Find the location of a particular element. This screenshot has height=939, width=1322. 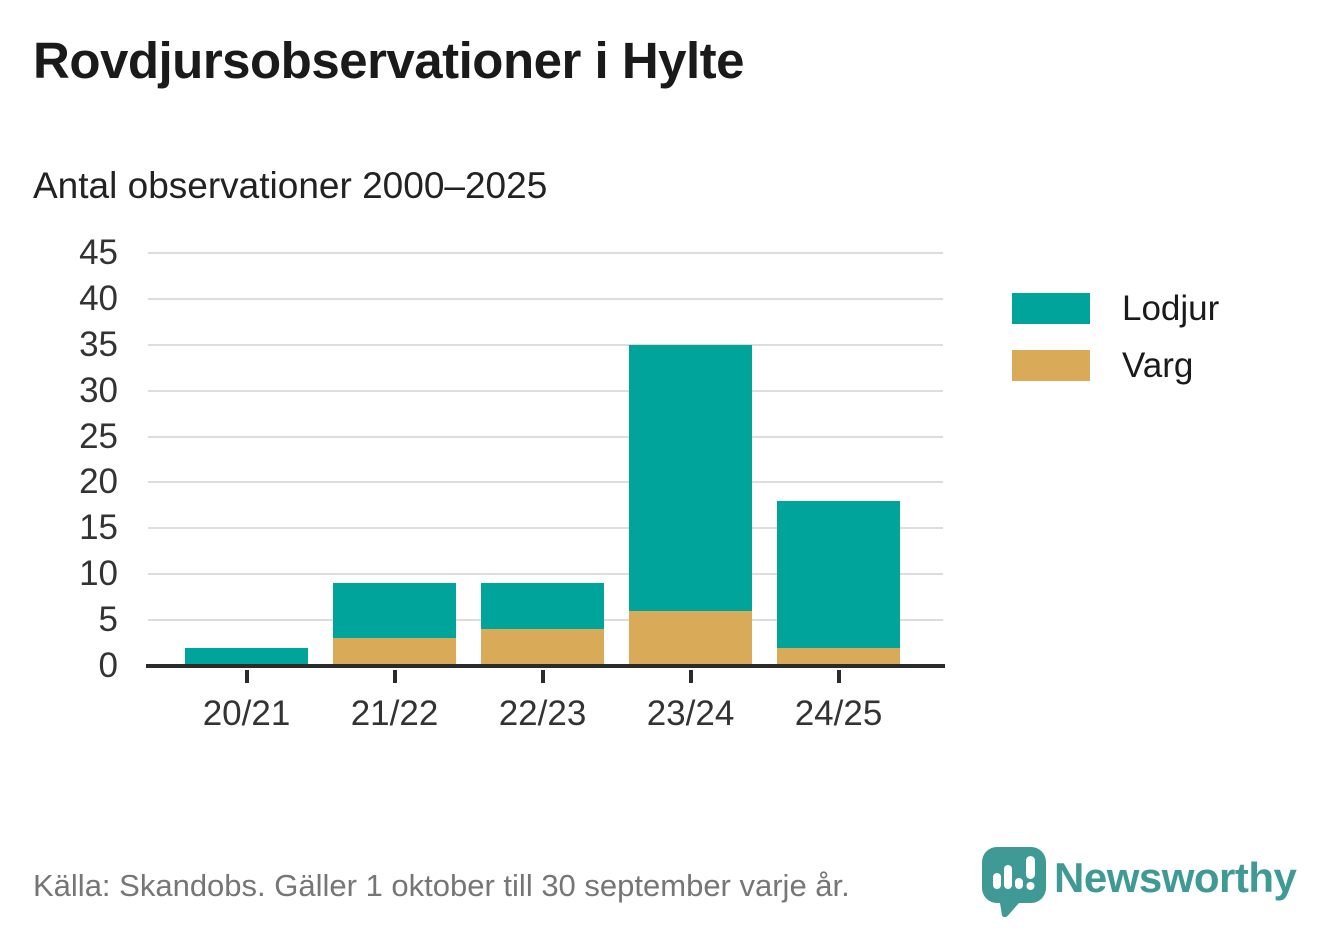

bar-23-24-varg is located at coordinates (690, 638).